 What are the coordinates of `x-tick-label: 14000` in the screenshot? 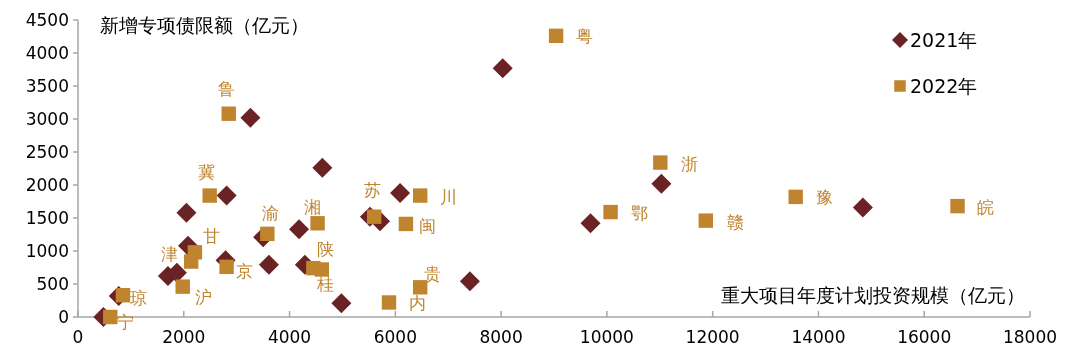 It's located at (818, 337).